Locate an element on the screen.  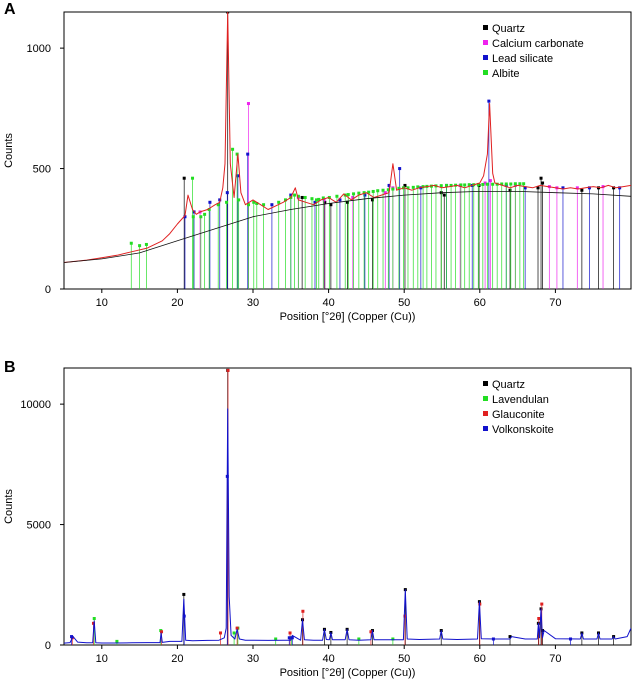
x-tick-label: 20 is located at coordinates (177, 659).